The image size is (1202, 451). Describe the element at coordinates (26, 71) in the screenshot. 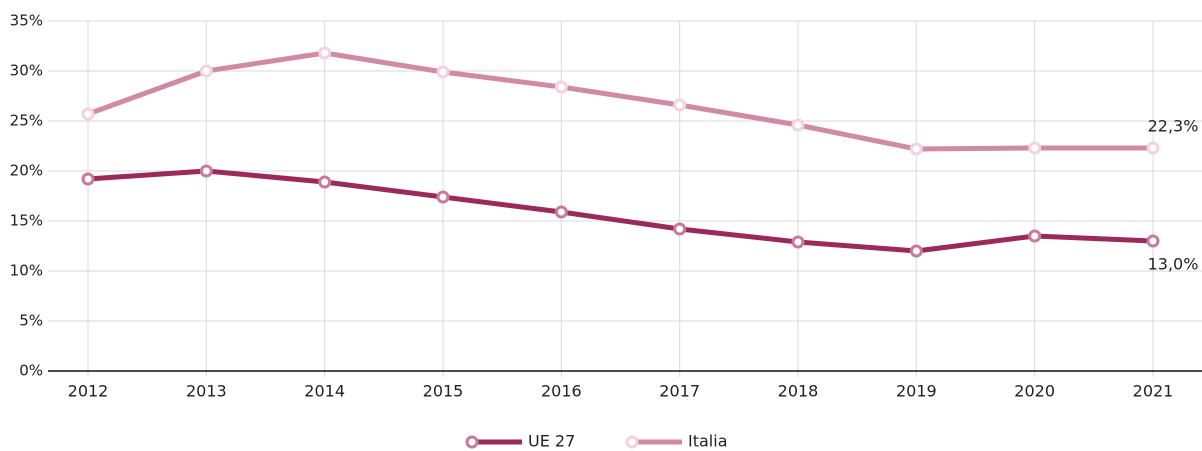

I see `y-tick-label: 30%` at that location.